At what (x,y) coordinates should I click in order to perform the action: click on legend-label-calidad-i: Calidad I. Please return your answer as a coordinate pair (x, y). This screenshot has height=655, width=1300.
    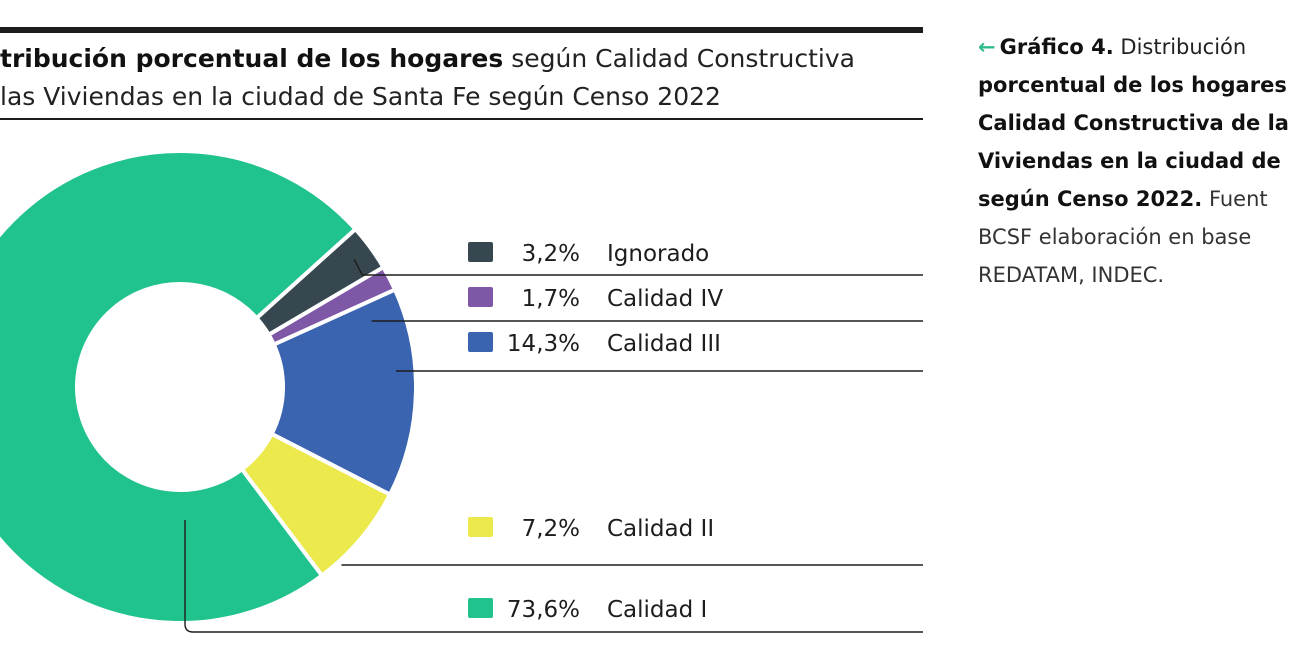
    Looking at the image, I should click on (657, 610).